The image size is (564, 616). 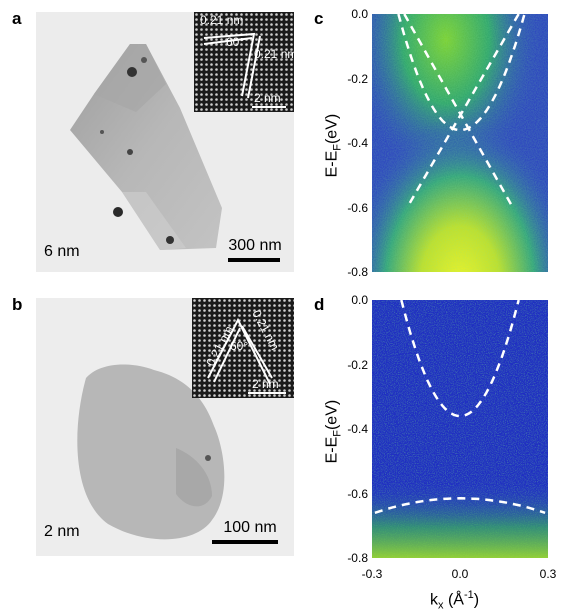 I want to click on lattice-angle-a: 60°, so click(x=235, y=42).